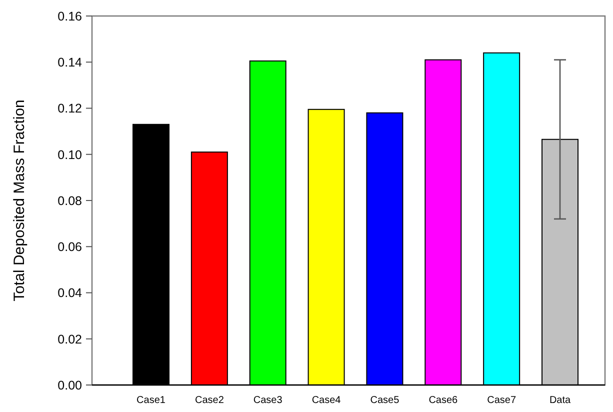 This screenshot has height=412, width=613. What do you see at coordinates (70, 16) in the screenshot?
I see `y-tick-label: 0.16` at bounding box center [70, 16].